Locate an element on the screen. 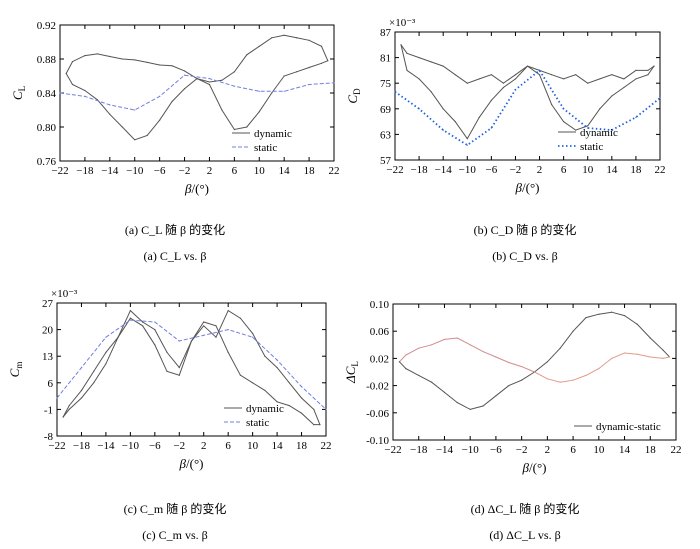 Image resolution: width=700 pixels, height=549 pixels. y-tick-label: 13 is located at coordinates (48, 357).